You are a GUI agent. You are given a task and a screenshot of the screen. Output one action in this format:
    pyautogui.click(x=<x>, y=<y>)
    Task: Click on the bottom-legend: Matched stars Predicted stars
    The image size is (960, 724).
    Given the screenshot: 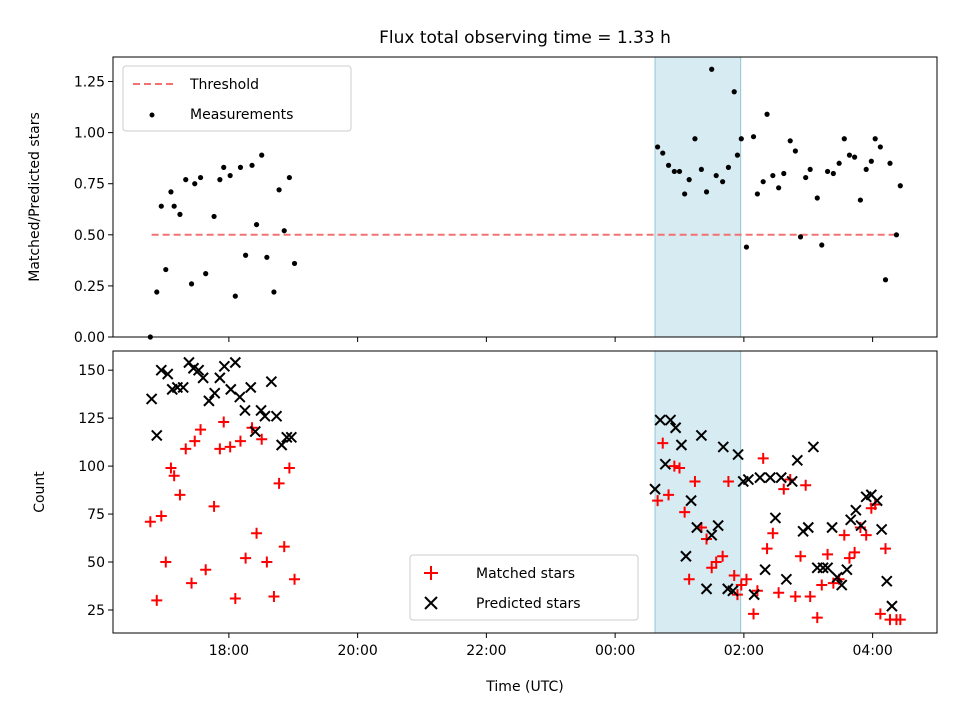 What is the action you would take?
    pyautogui.click(x=524, y=587)
    